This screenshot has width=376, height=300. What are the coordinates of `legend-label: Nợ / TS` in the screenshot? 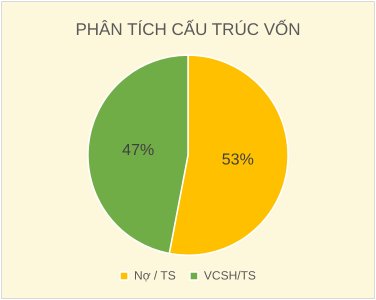 It's located at (155, 275).